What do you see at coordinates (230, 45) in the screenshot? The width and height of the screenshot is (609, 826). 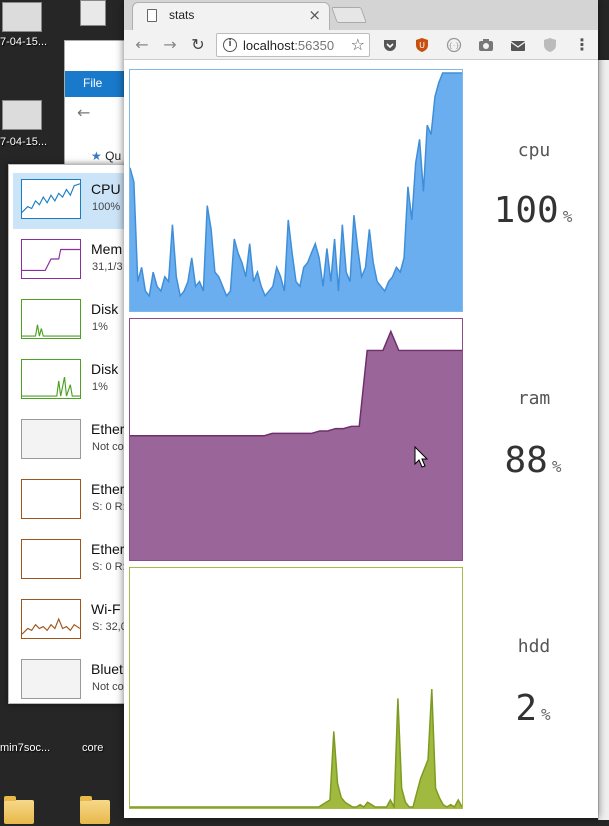 I see `info-icon: i` at bounding box center [230, 45].